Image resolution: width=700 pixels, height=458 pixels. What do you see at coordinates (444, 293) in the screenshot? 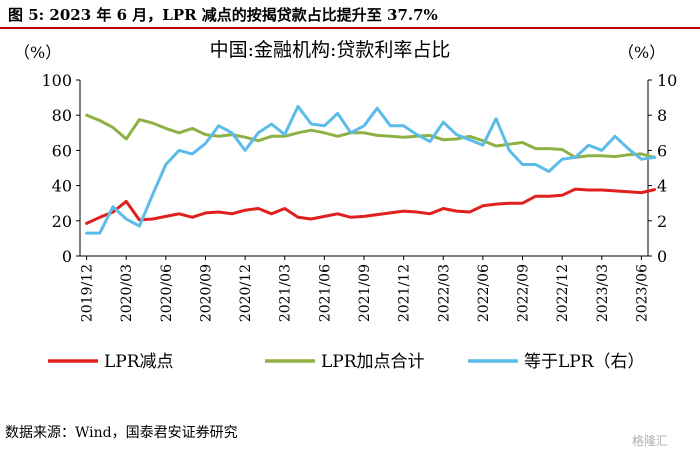
I see `x-tick-label: 2022/03` at bounding box center [444, 293].